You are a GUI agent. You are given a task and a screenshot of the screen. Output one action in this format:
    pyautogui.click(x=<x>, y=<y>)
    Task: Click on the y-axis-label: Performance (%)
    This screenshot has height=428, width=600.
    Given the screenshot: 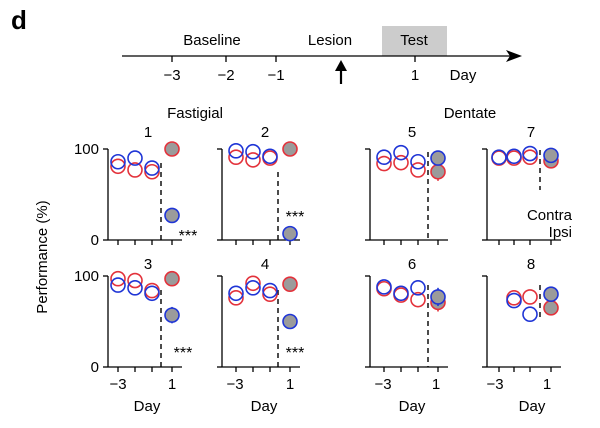 What is the action you would take?
    pyautogui.click(x=42, y=256)
    